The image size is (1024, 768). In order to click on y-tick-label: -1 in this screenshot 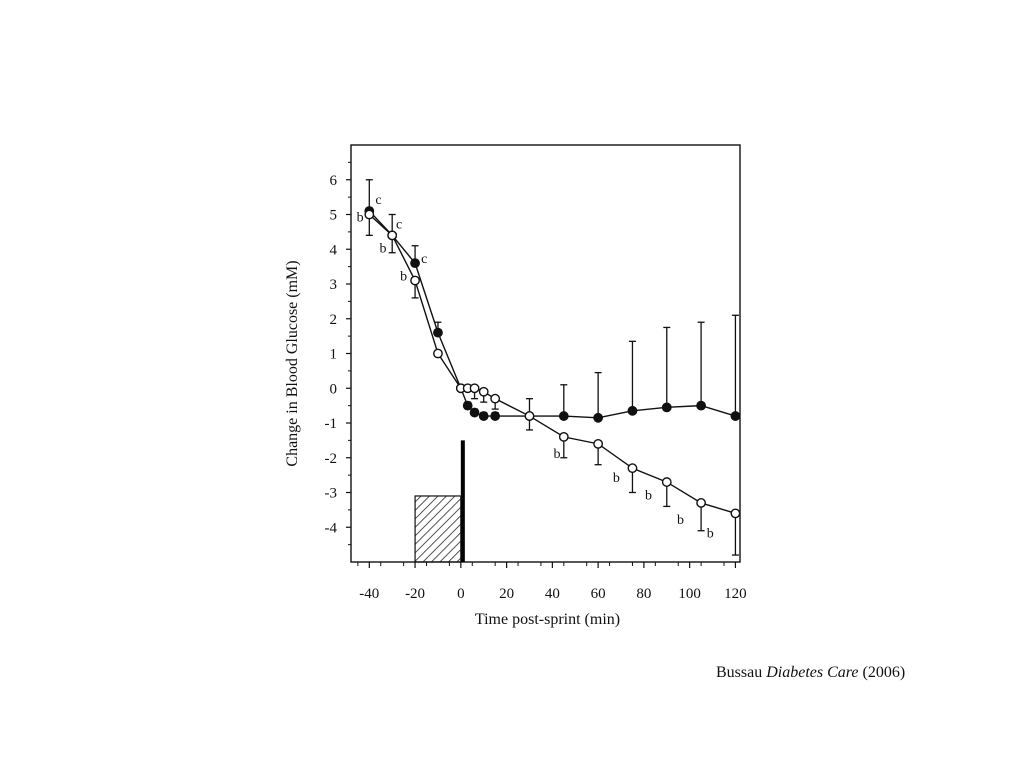, I will do `click(331, 424)`.